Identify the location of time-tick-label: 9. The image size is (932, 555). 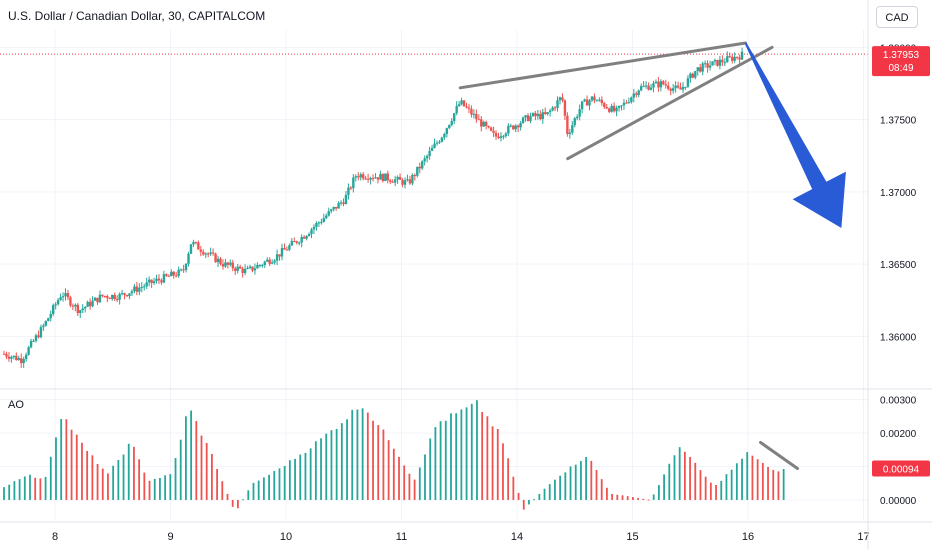
(170, 537).